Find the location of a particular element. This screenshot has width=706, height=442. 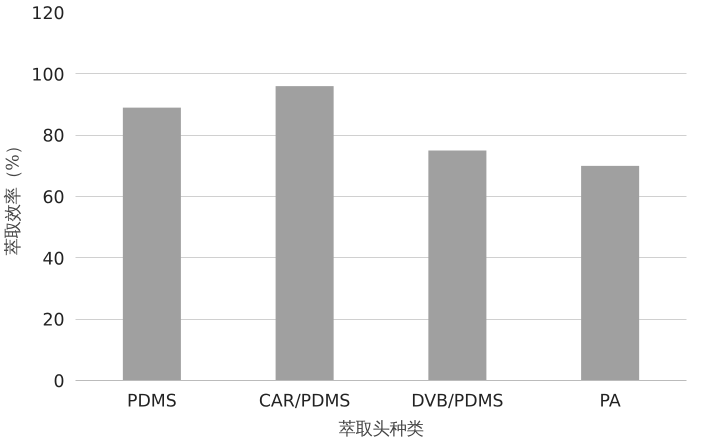

x-tick-label: PA is located at coordinates (610, 402).